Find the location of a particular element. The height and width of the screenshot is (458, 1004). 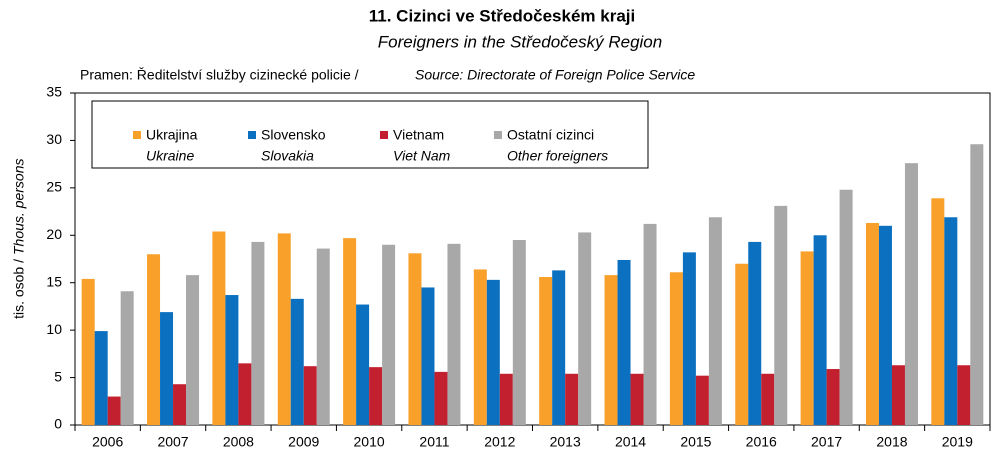

chart-title: 11. Cizinci ve Středočeském kraji is located at coordinates (502, 15).